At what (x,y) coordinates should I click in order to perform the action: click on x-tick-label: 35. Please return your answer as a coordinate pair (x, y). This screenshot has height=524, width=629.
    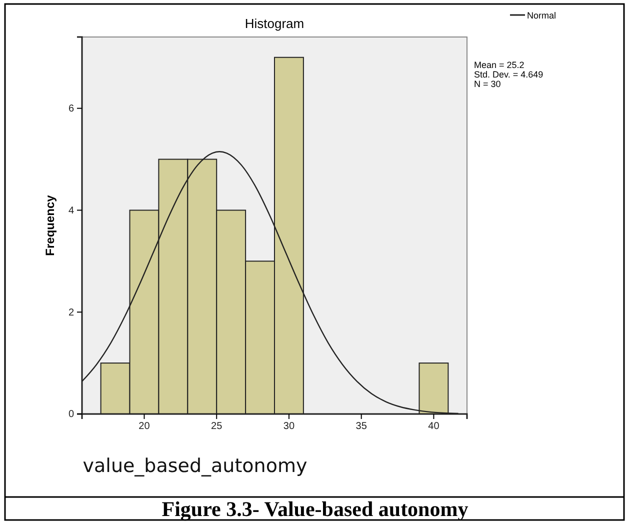
    Looking at the image, I should click on (362, 426).